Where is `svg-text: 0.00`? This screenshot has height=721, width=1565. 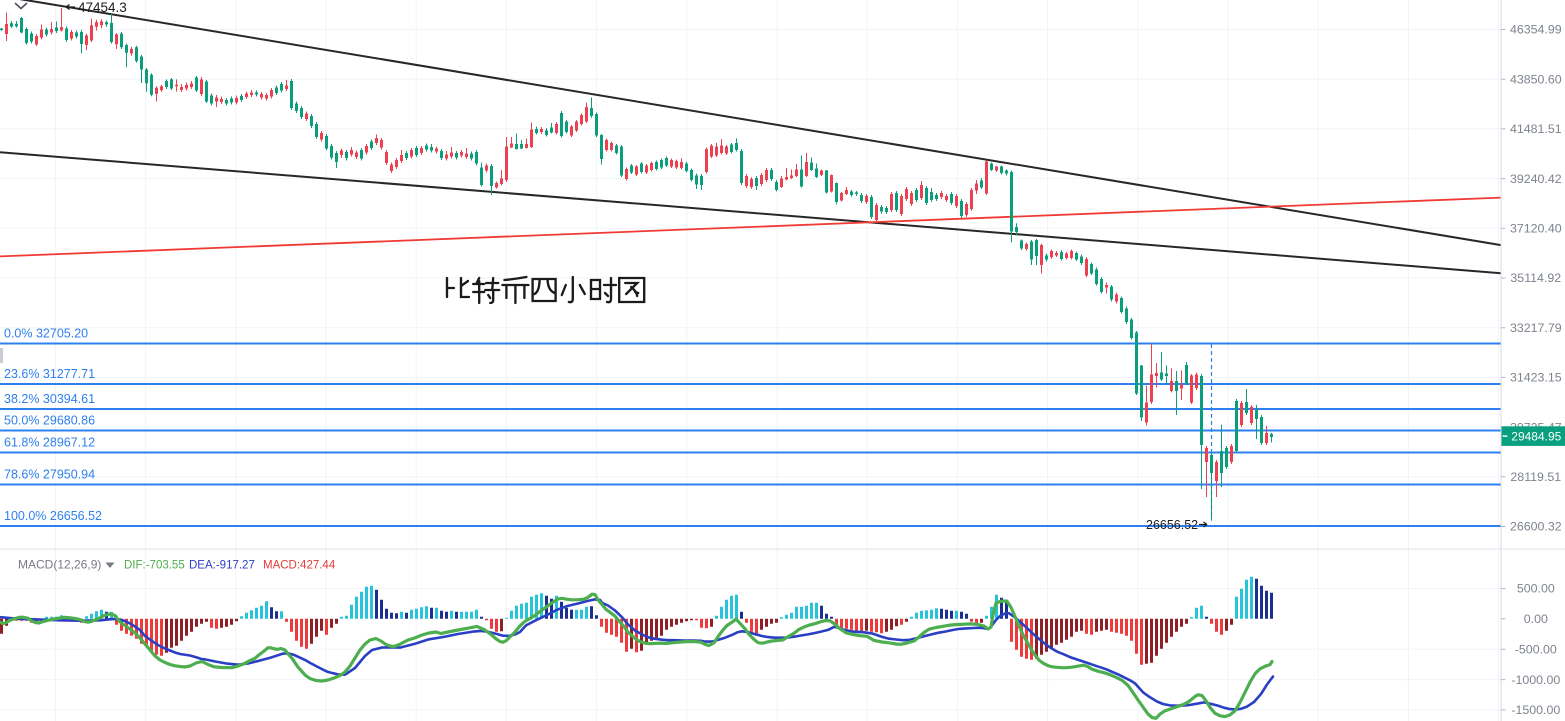
svg-text: 0.00 is located at coordinates (1536, 619).